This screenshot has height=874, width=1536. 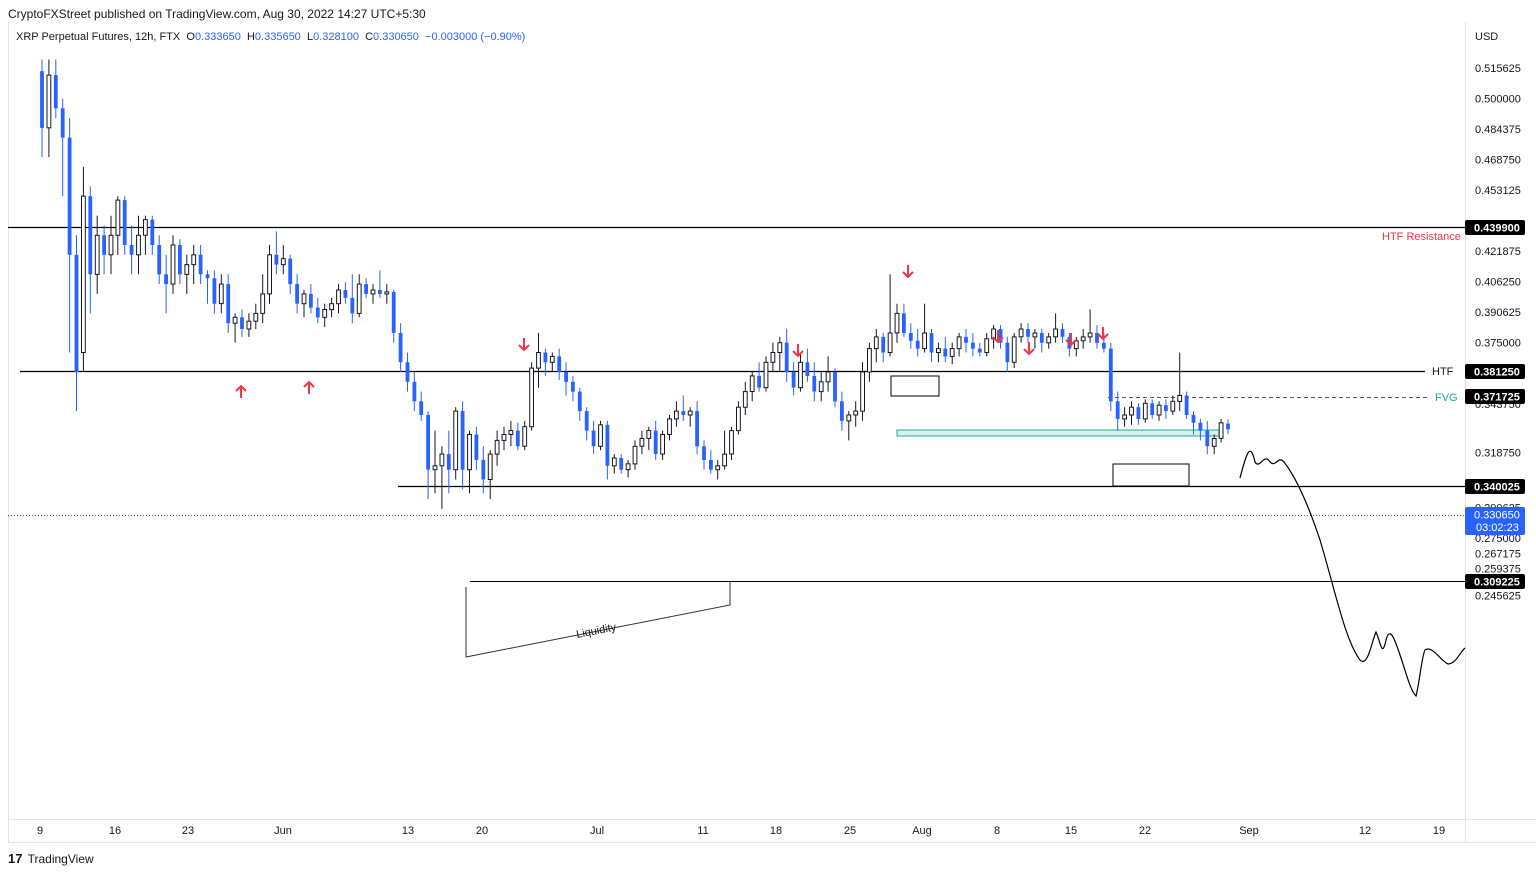 What do you see at coordinates (1352, 574) in the screenshot?
I see `projection-path` at bounding box center [1352, 574].